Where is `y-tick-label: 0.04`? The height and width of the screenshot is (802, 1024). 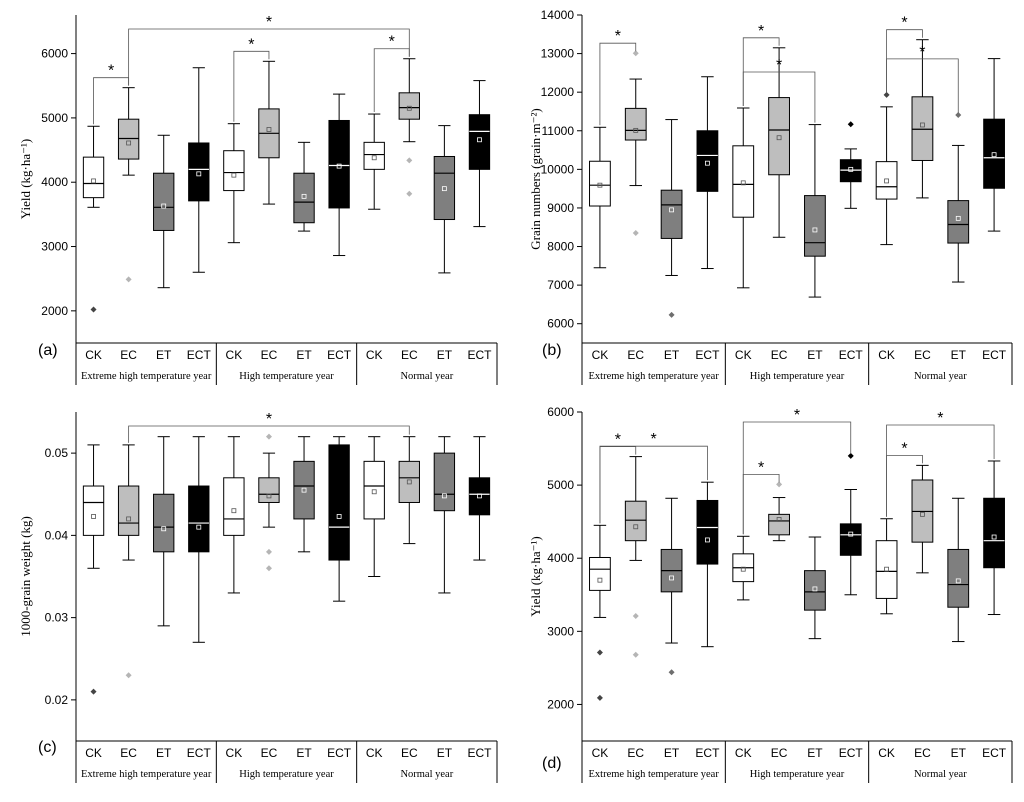 y-tick-label: 0.04 is located at coordinates (57, 535).